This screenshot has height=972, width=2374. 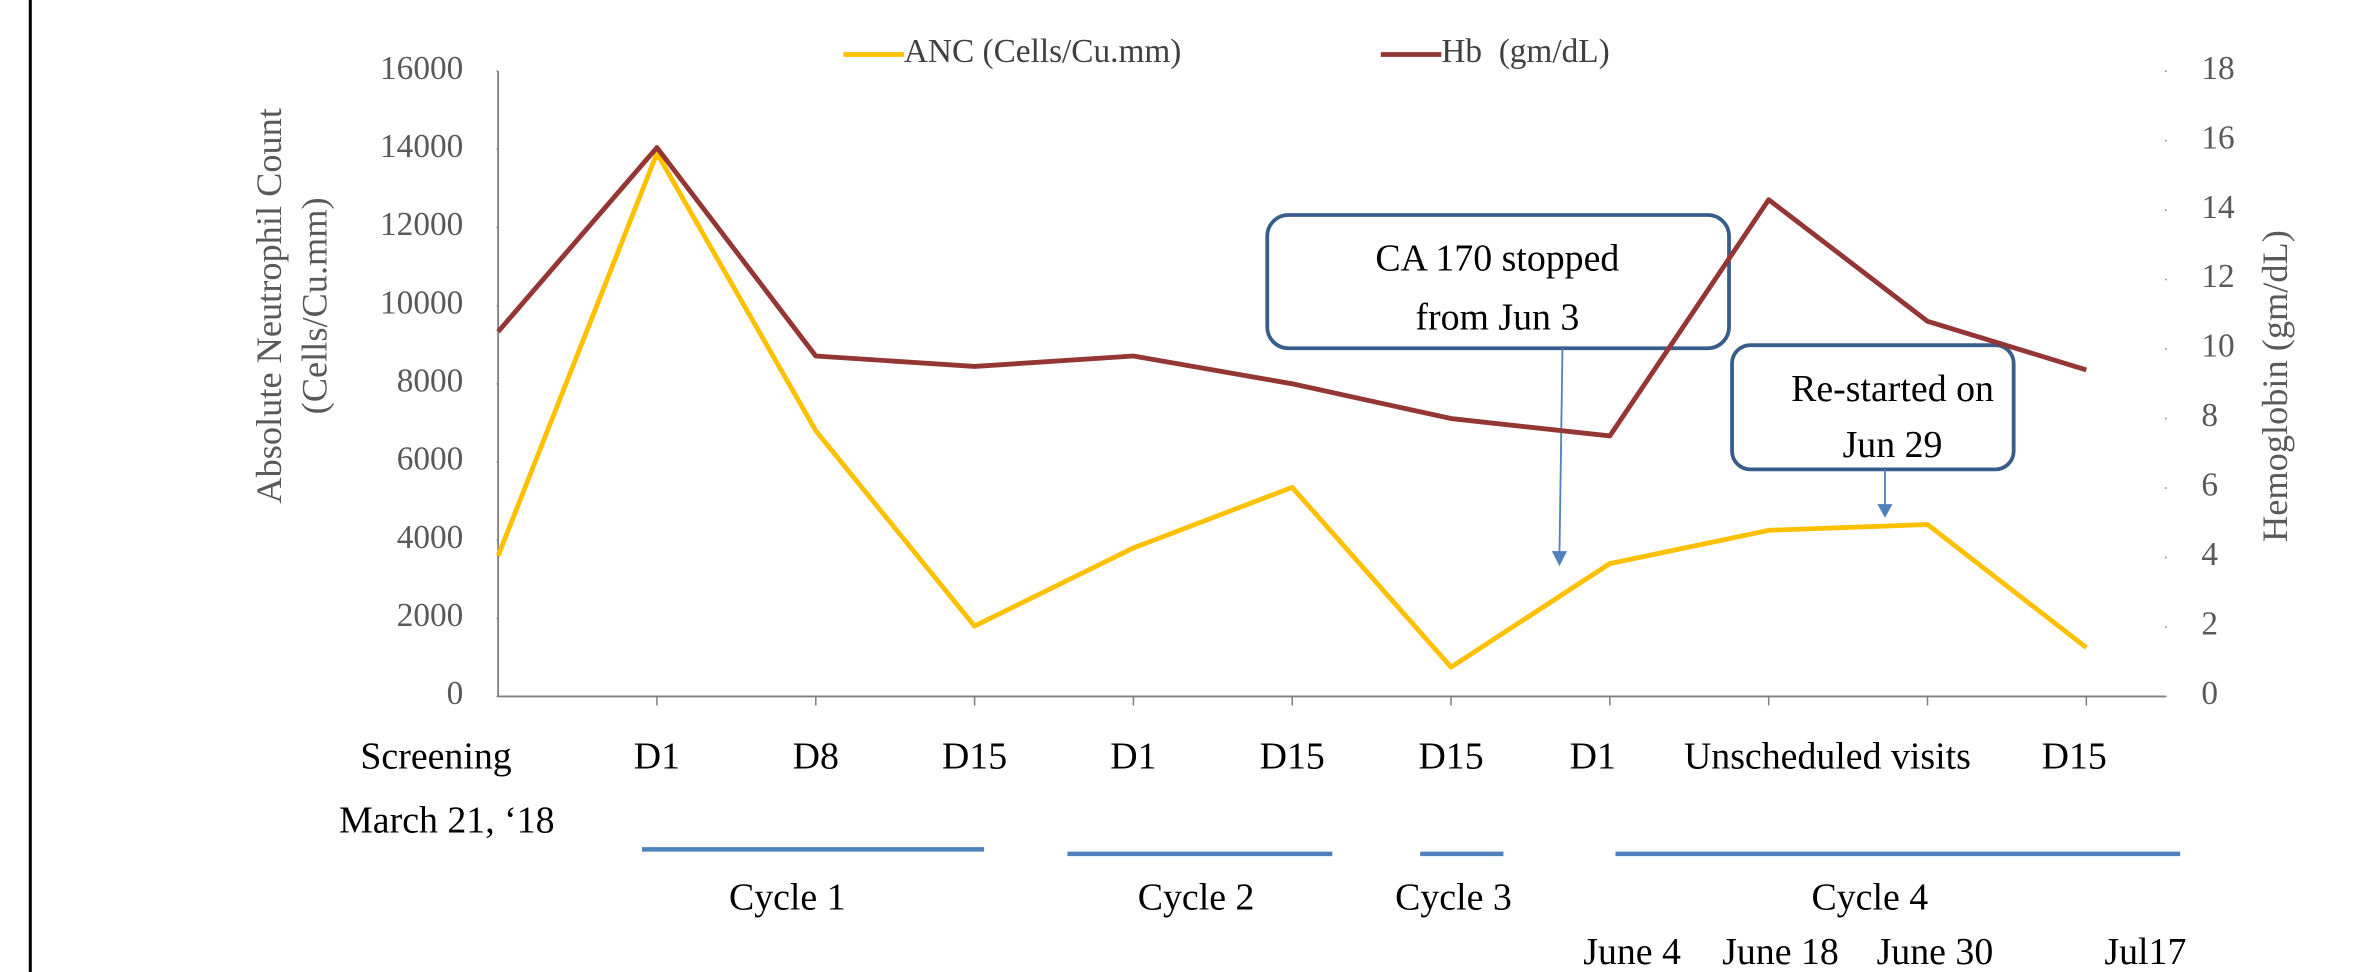 I want to click on y2-tick-label: 14, so click(x=2218, y=207).